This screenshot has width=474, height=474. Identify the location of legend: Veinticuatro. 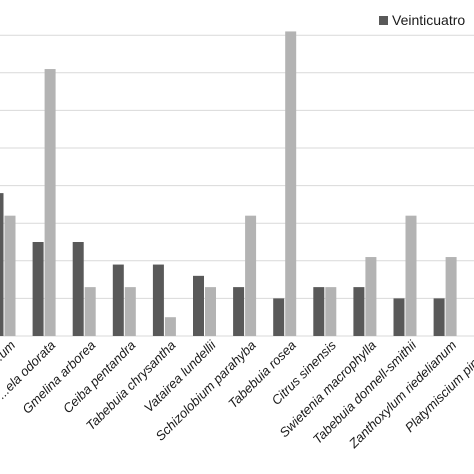
(422, 20).